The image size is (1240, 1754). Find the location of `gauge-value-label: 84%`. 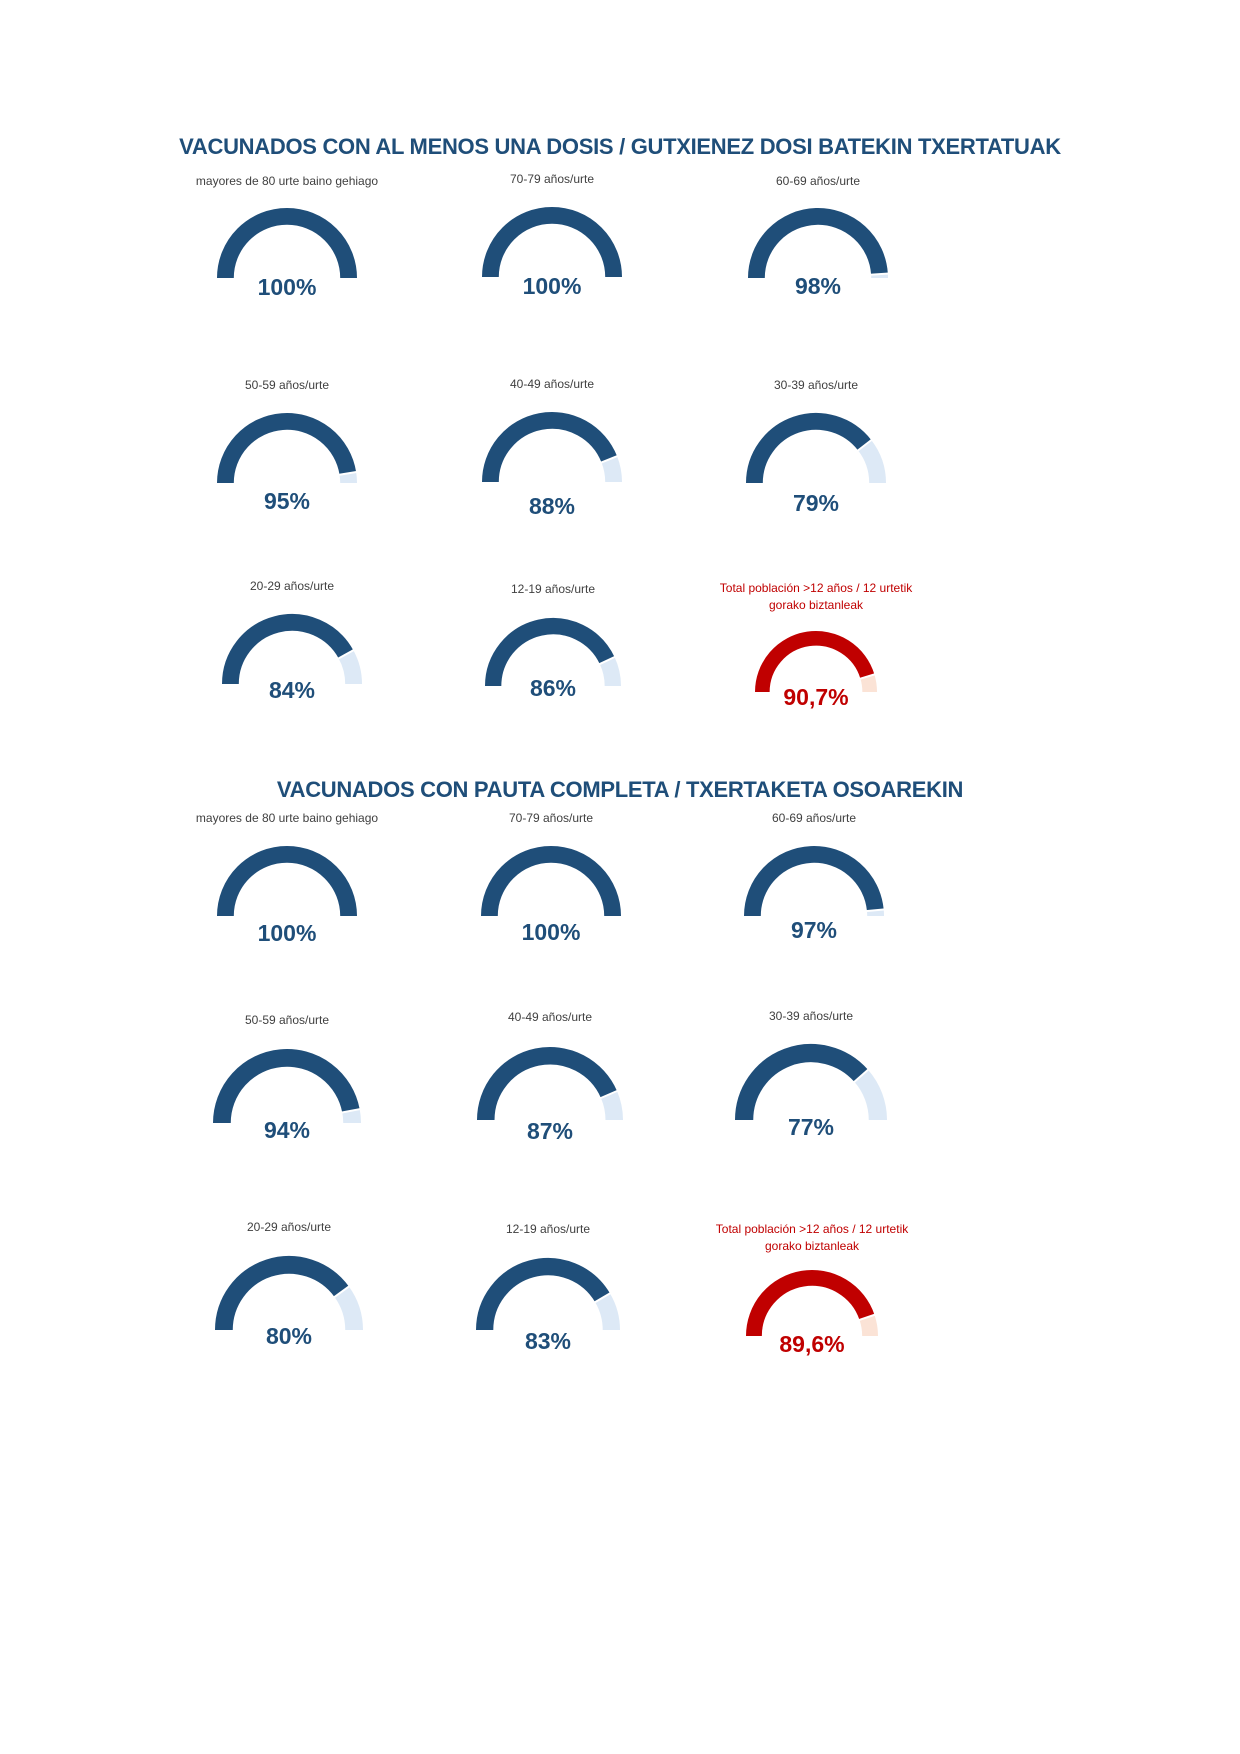

gauge-value-label: 84% is located at coordinates (292, 690).